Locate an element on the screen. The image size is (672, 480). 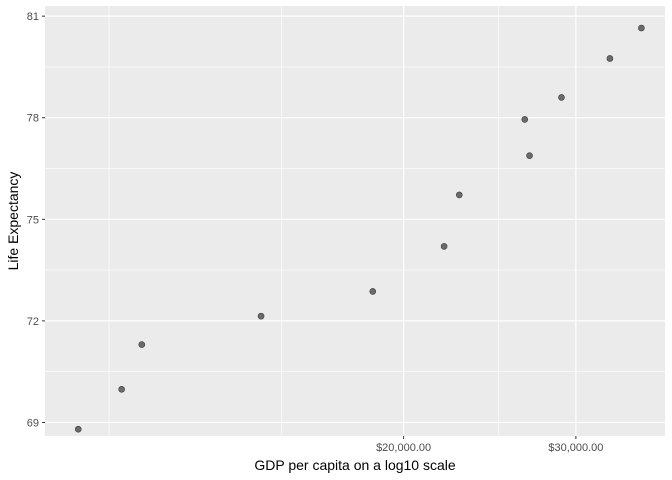
y-tick-label: 72 is located at coordinates (33, 322).